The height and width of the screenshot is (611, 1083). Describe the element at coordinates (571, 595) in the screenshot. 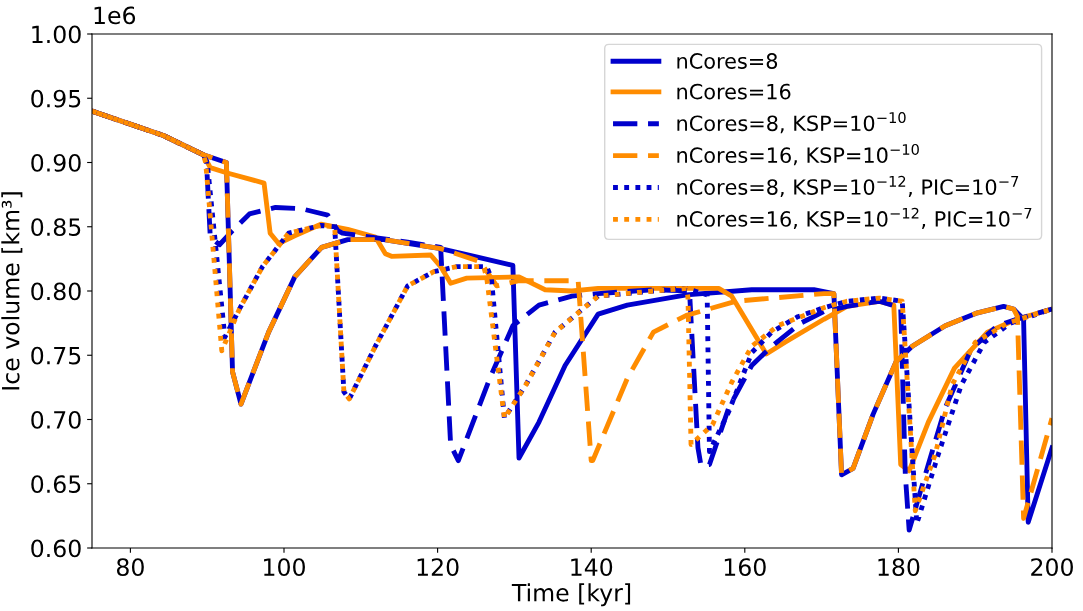

I see `x-axis-title: Time [kyr]` at that location.